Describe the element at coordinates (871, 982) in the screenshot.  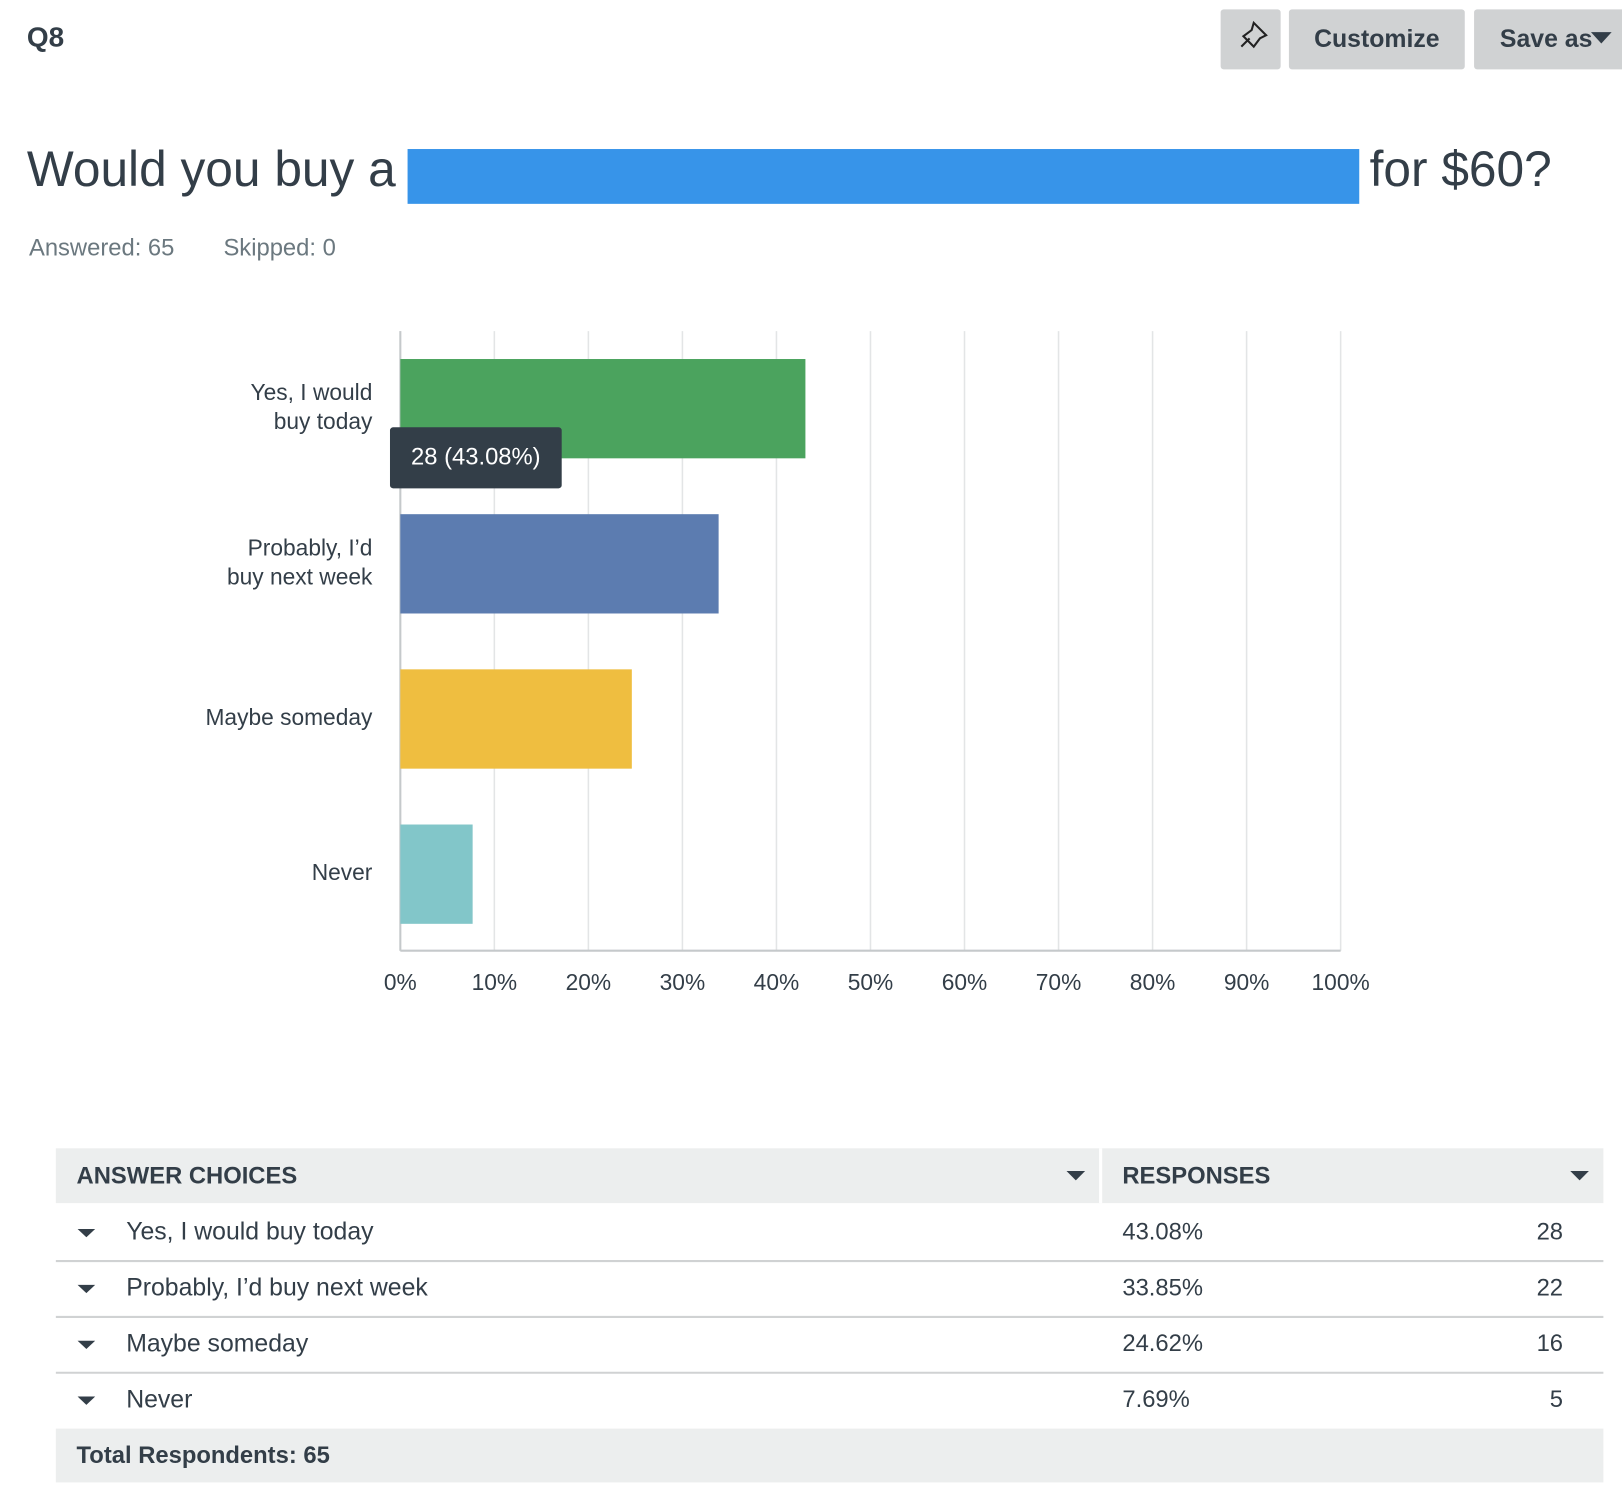
I see `x-tick-label: 50%` at that location.